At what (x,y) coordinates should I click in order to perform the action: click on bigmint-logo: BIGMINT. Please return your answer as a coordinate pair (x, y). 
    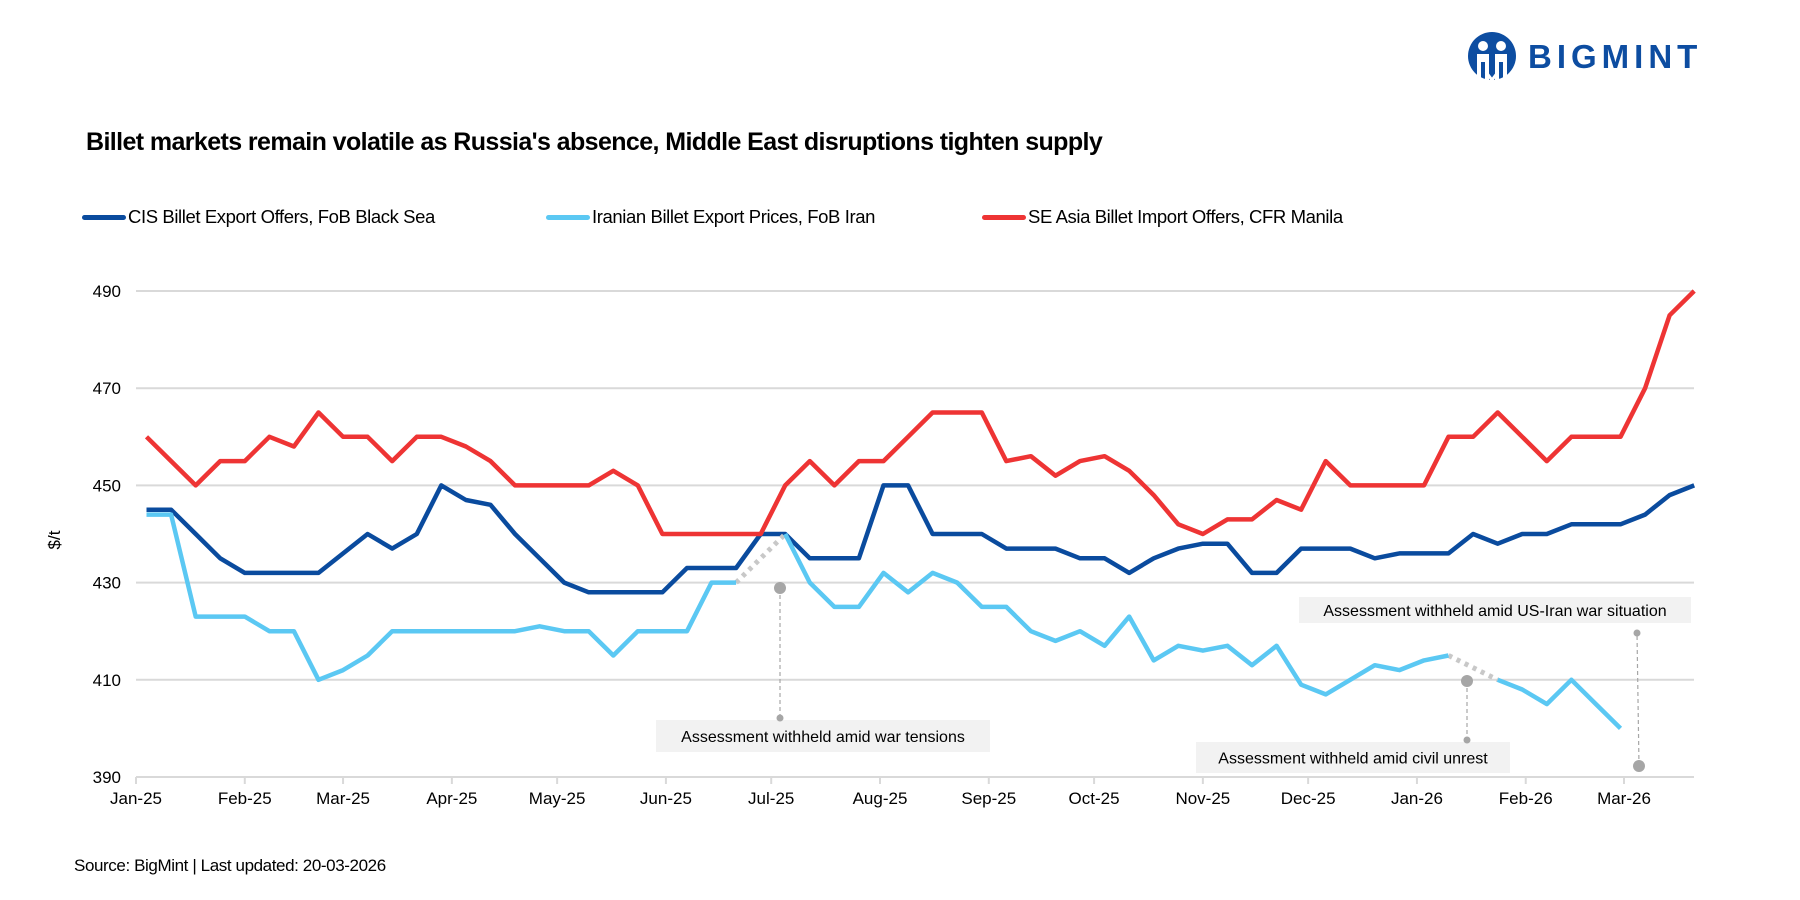
    Looking at the image, I should click on (1584, 57).